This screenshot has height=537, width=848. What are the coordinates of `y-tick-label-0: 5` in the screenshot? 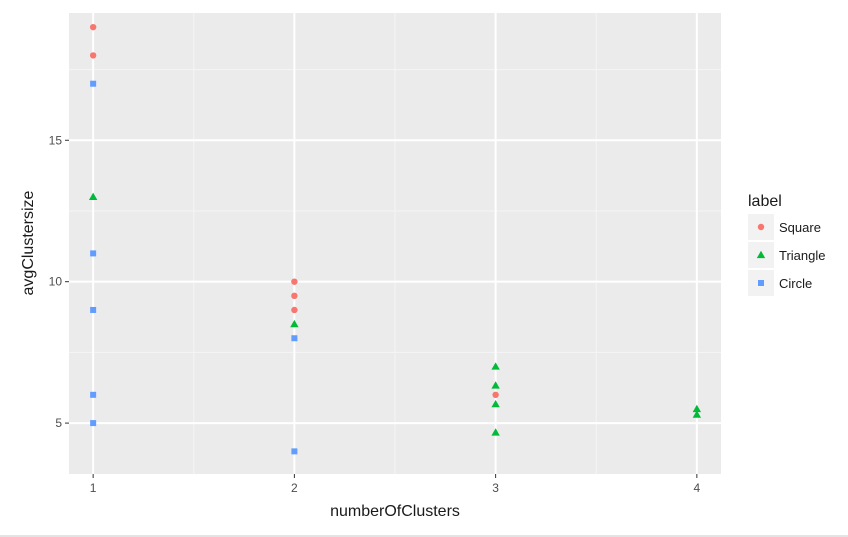 It's located at (58, 423).